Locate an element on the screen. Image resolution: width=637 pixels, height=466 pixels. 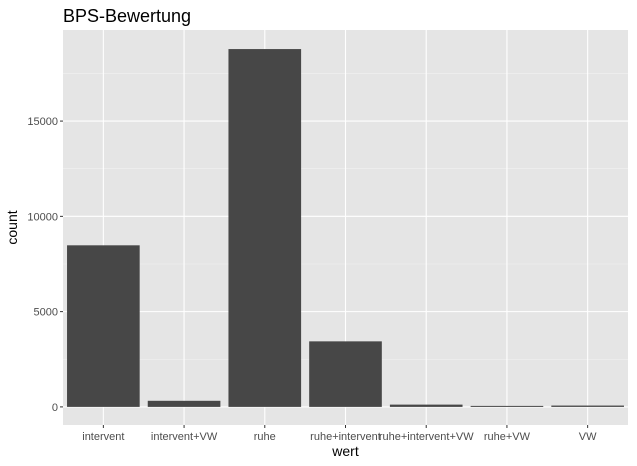
y-tick-label: 5000 is located at coordinates (46, 313).